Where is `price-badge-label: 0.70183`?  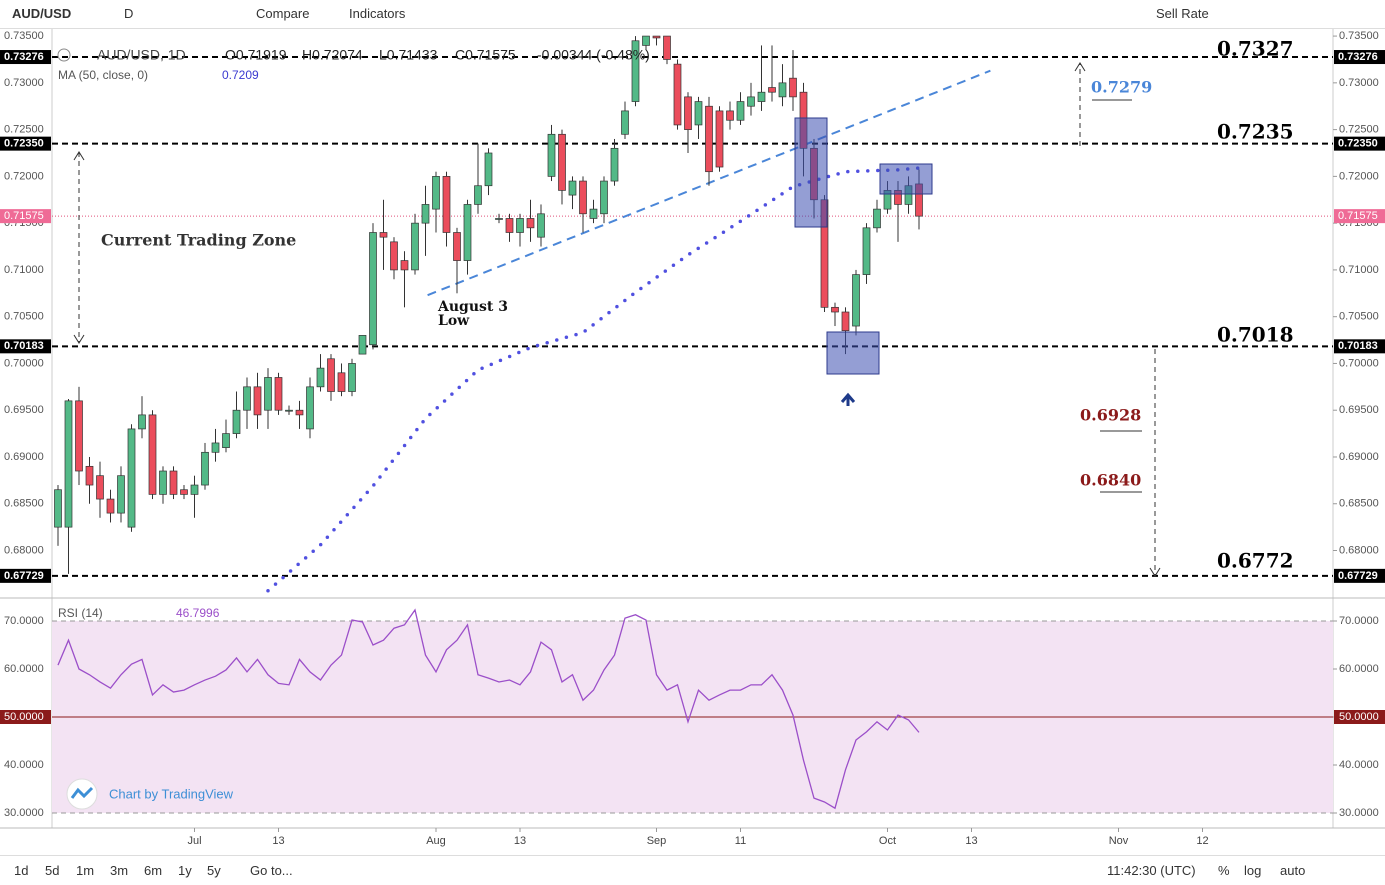
price-badge-label: 0.70183 is located at coordinates (1358, 346).